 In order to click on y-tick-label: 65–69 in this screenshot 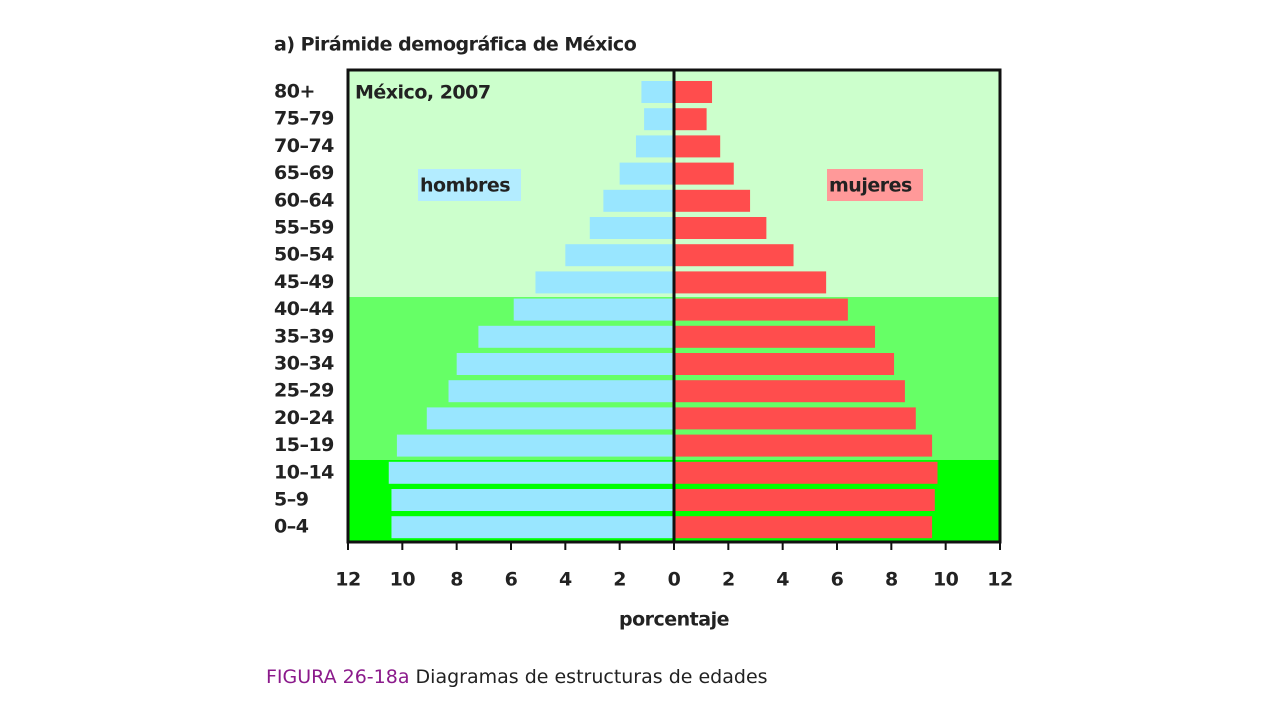, I will do `click(304, 173)`.